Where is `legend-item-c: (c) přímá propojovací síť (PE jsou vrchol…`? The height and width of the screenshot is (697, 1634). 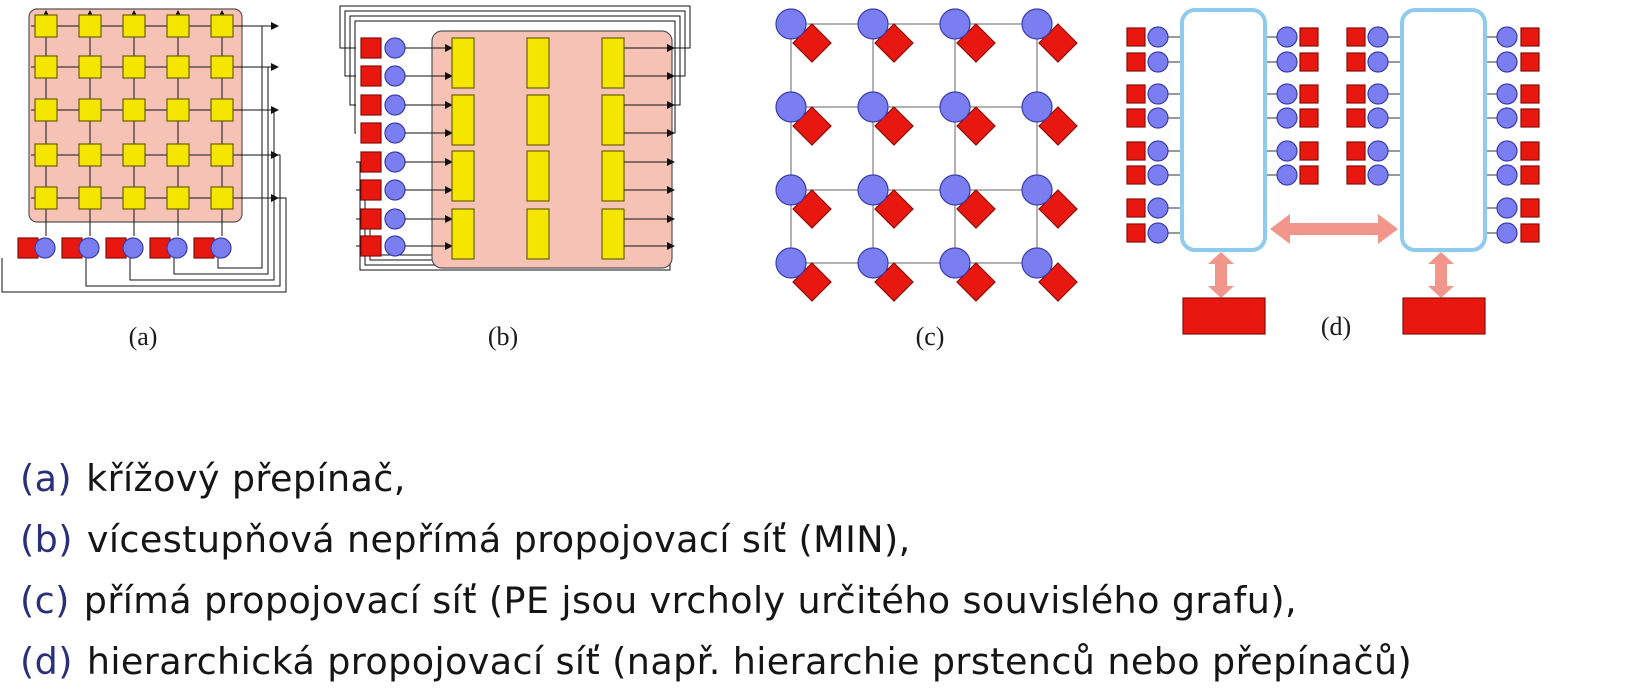
legend-item-c: (c) přímá propojovací síť (PE jsou vrchol… is located at coordinates (820, 600).